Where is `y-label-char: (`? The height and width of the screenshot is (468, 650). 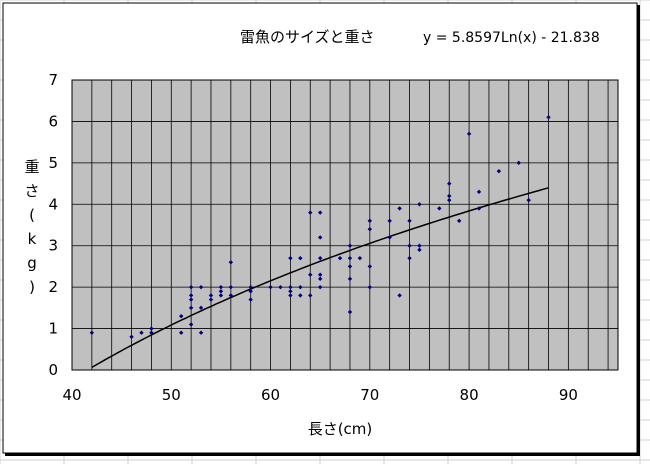
y-label-char: ( is located at coordinates (32, 215).